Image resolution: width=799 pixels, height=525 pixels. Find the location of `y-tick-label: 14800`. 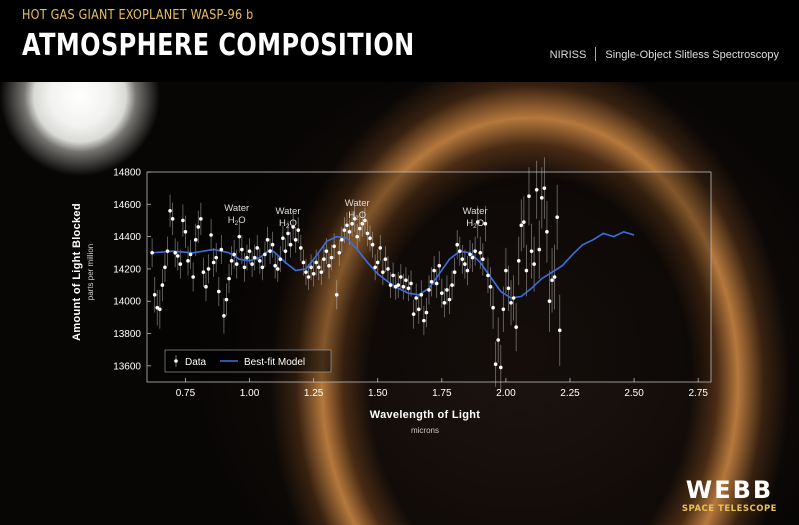

y-tick-label: 14800 is located at coordinates (127, 173).